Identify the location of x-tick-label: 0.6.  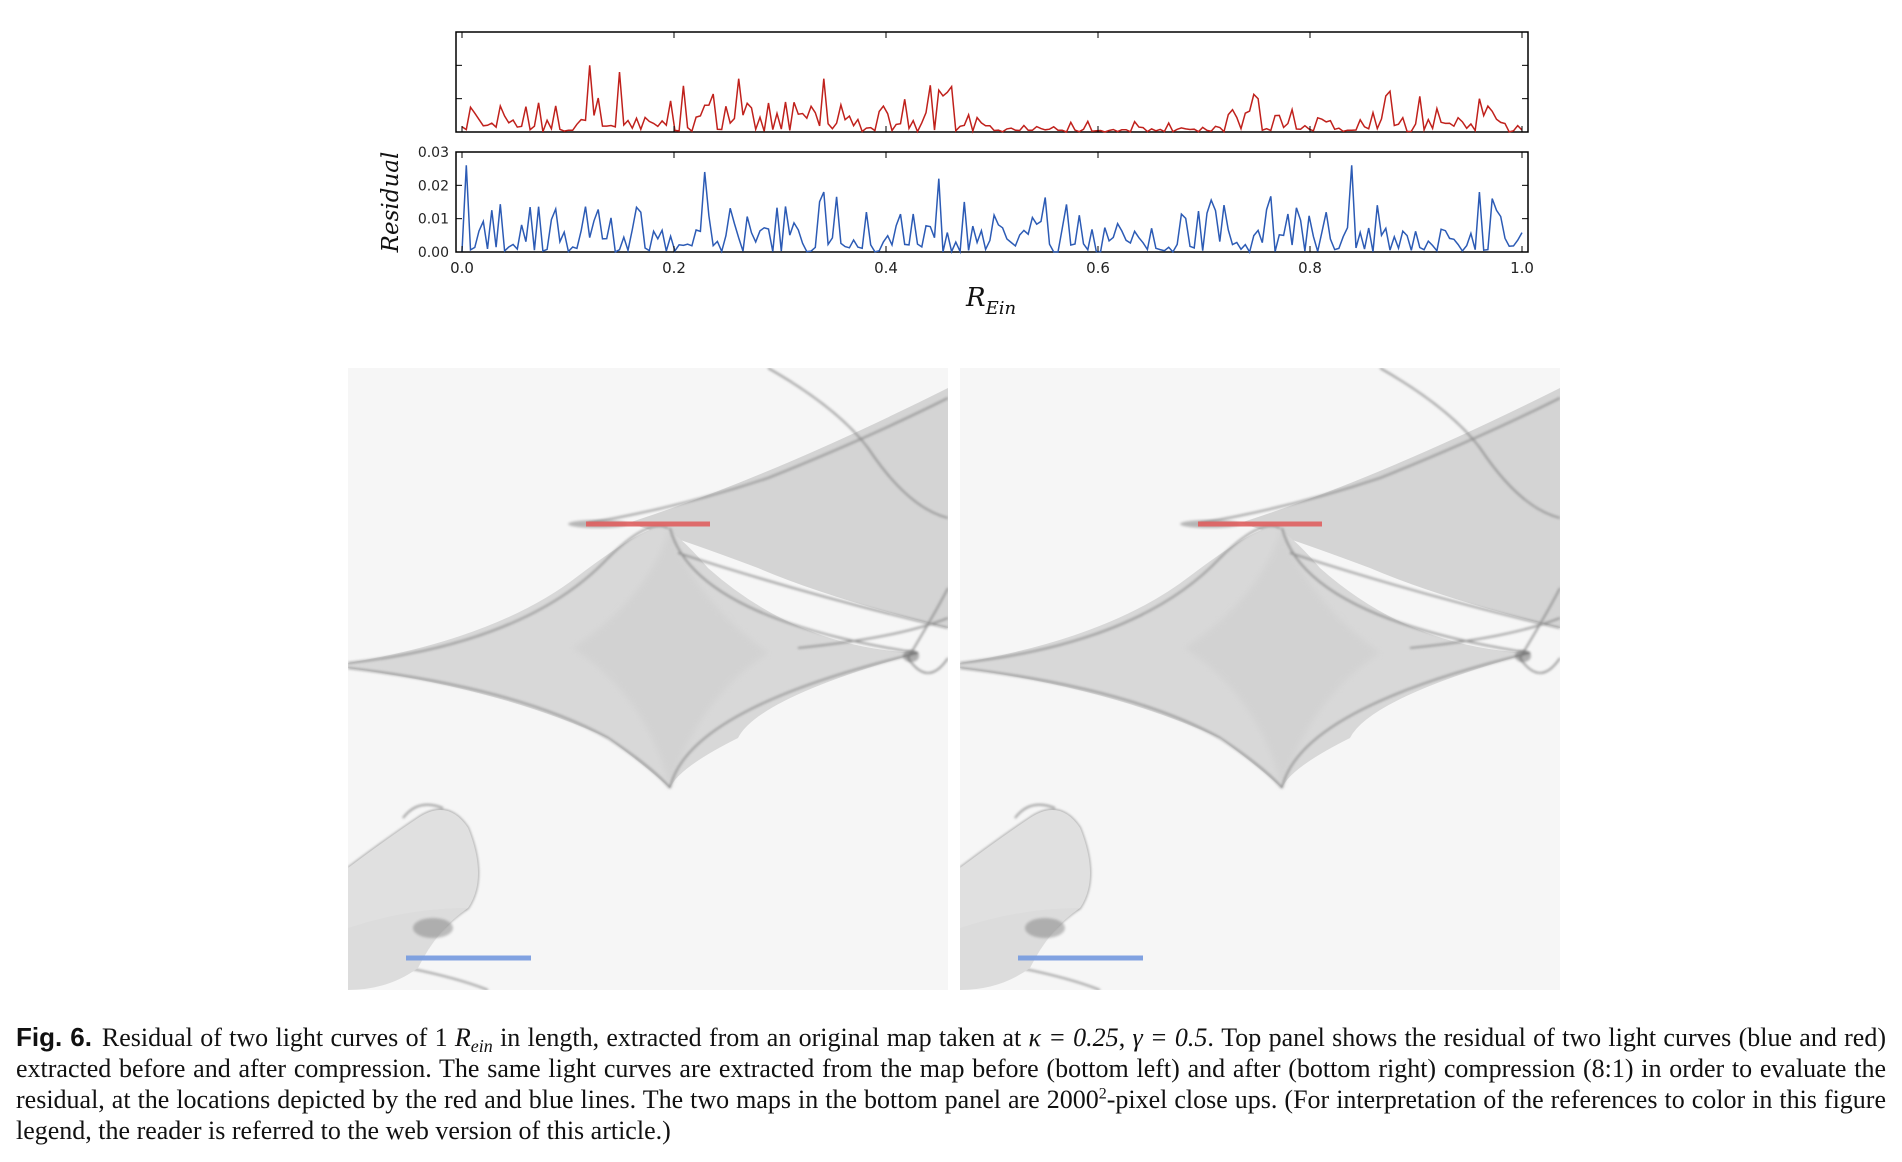
(1098, 268).